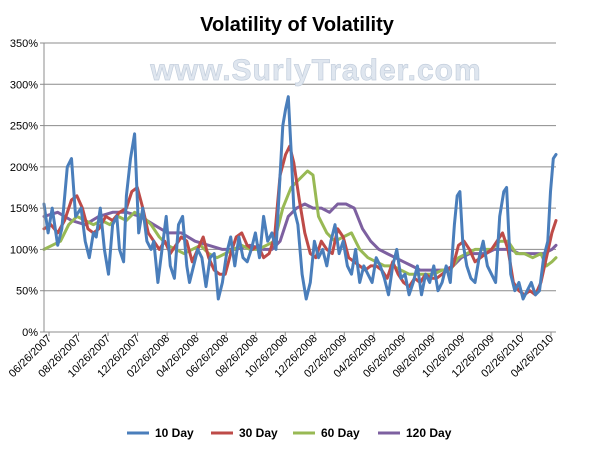 The width and height of the screenshot is (594, 463). What do you see at coordinates (258, 433) in the screenshot?
I see `legend-label: 30 Day` at bounding box center [258, 433].